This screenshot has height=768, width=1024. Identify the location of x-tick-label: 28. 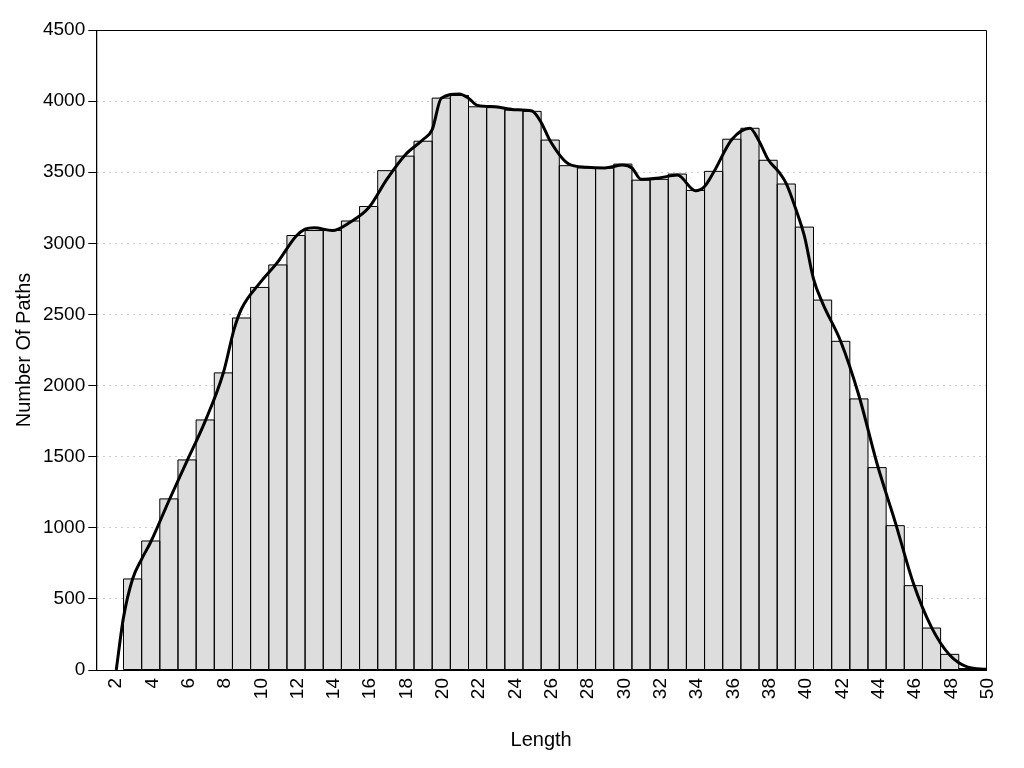
(587, 689).